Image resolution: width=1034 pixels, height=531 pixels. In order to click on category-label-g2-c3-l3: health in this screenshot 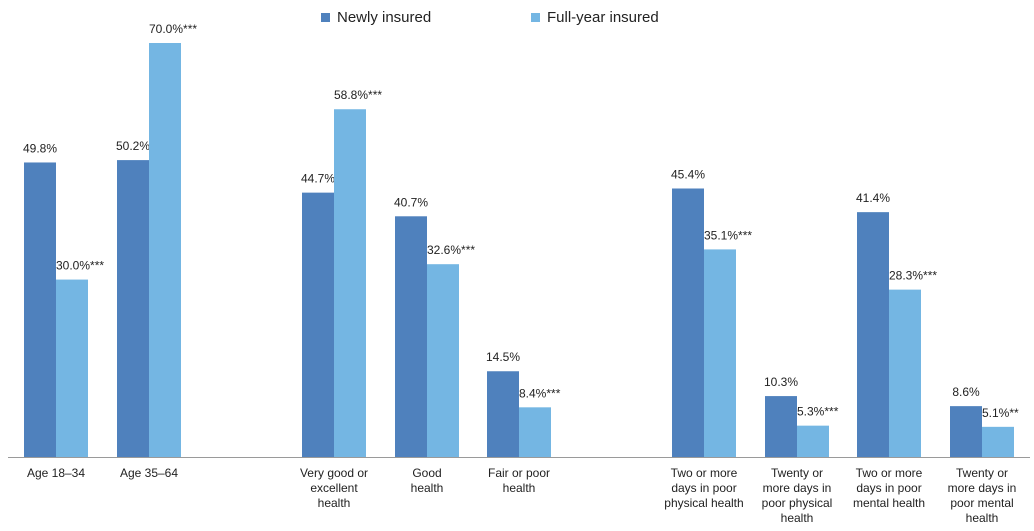, I will do `click(982, 518)`.